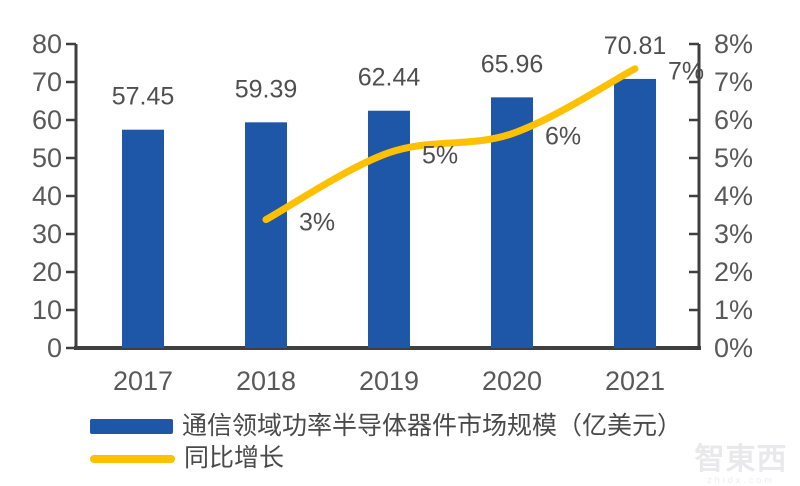 The width and height of the screenshot is (800, 486). I want to click on growth-point-label: 3%, so click(317, 223).